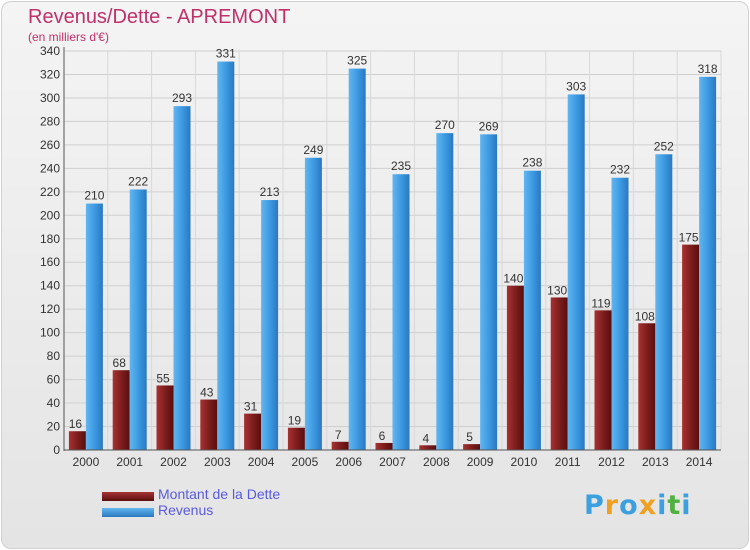 Image resolution: width=750 pixels, height=550 pixels. What do you see at coordinates (532, 163) in the screenshot?
I see `data-label-revenus: 238` at bounding box center [532, 163].